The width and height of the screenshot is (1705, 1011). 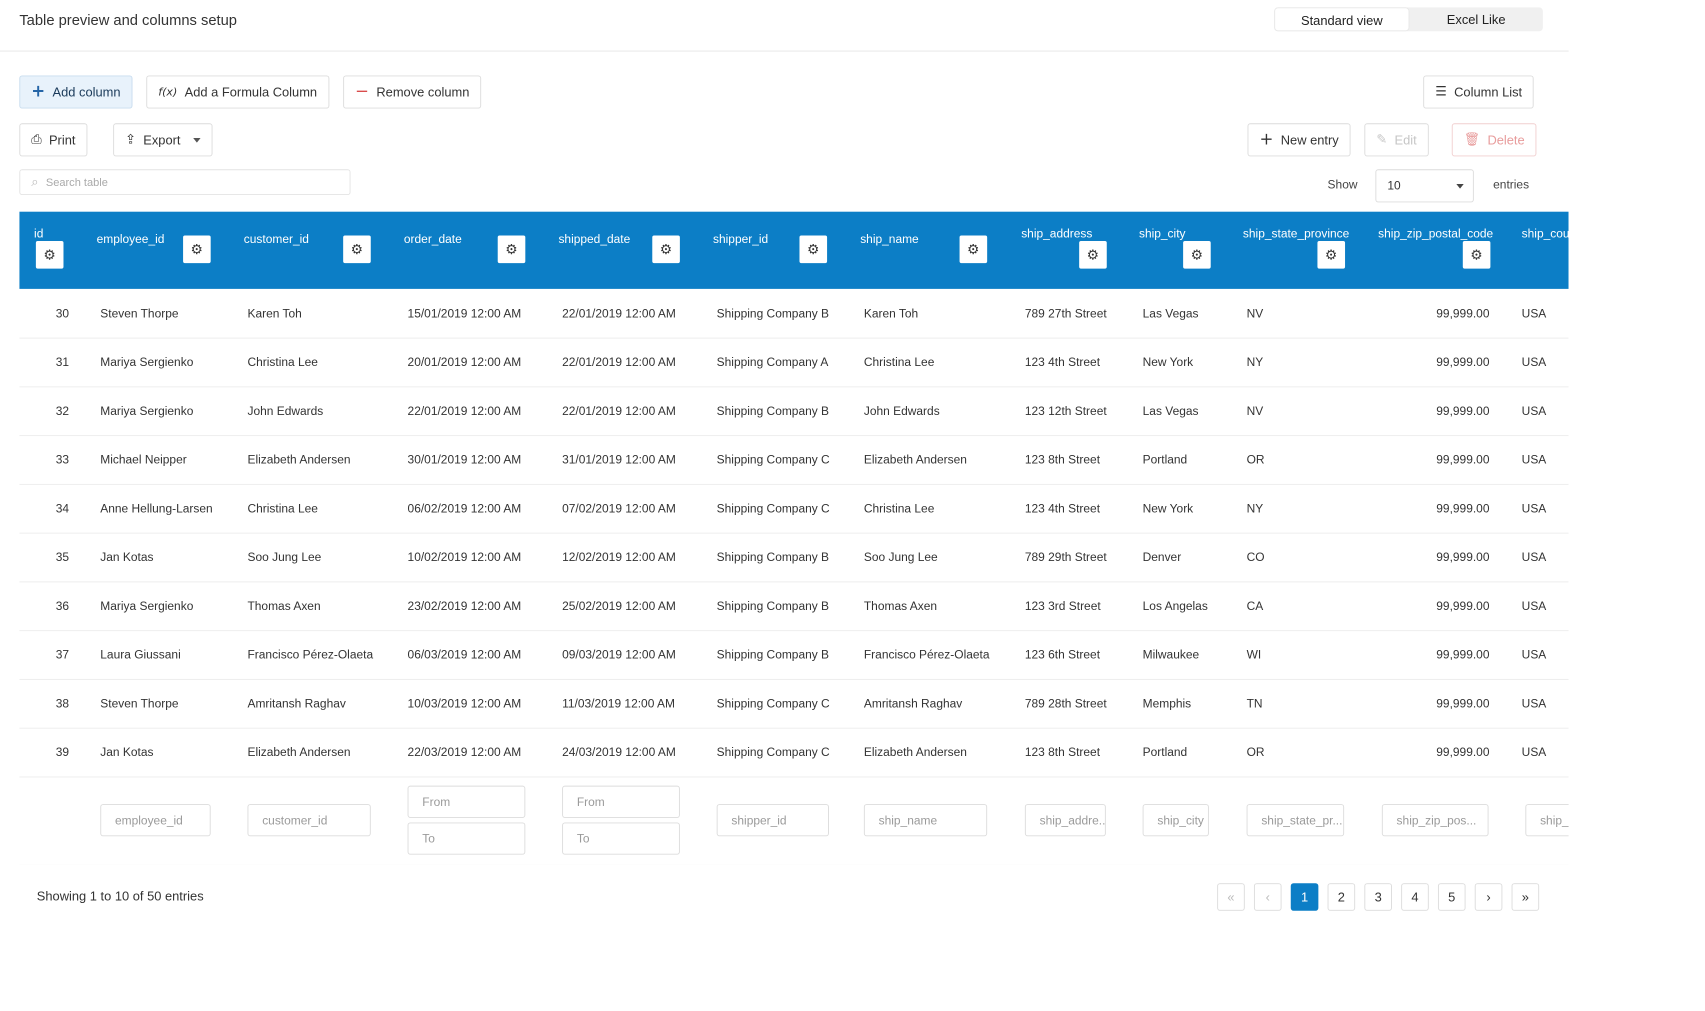 What do you see at coordinates (53, 140) in the screenshot?
I see `print-button: ⎙ Print` at bounding box center [53, 140].